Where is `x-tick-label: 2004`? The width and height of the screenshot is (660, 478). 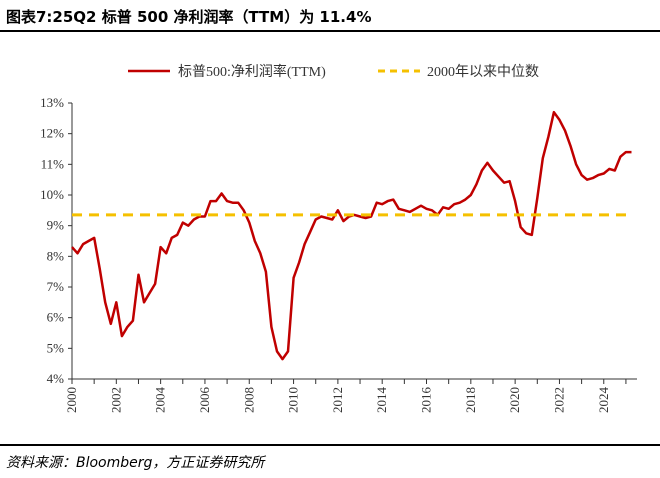
x-tick-label: 2004 is located at coordinates (160, 400).